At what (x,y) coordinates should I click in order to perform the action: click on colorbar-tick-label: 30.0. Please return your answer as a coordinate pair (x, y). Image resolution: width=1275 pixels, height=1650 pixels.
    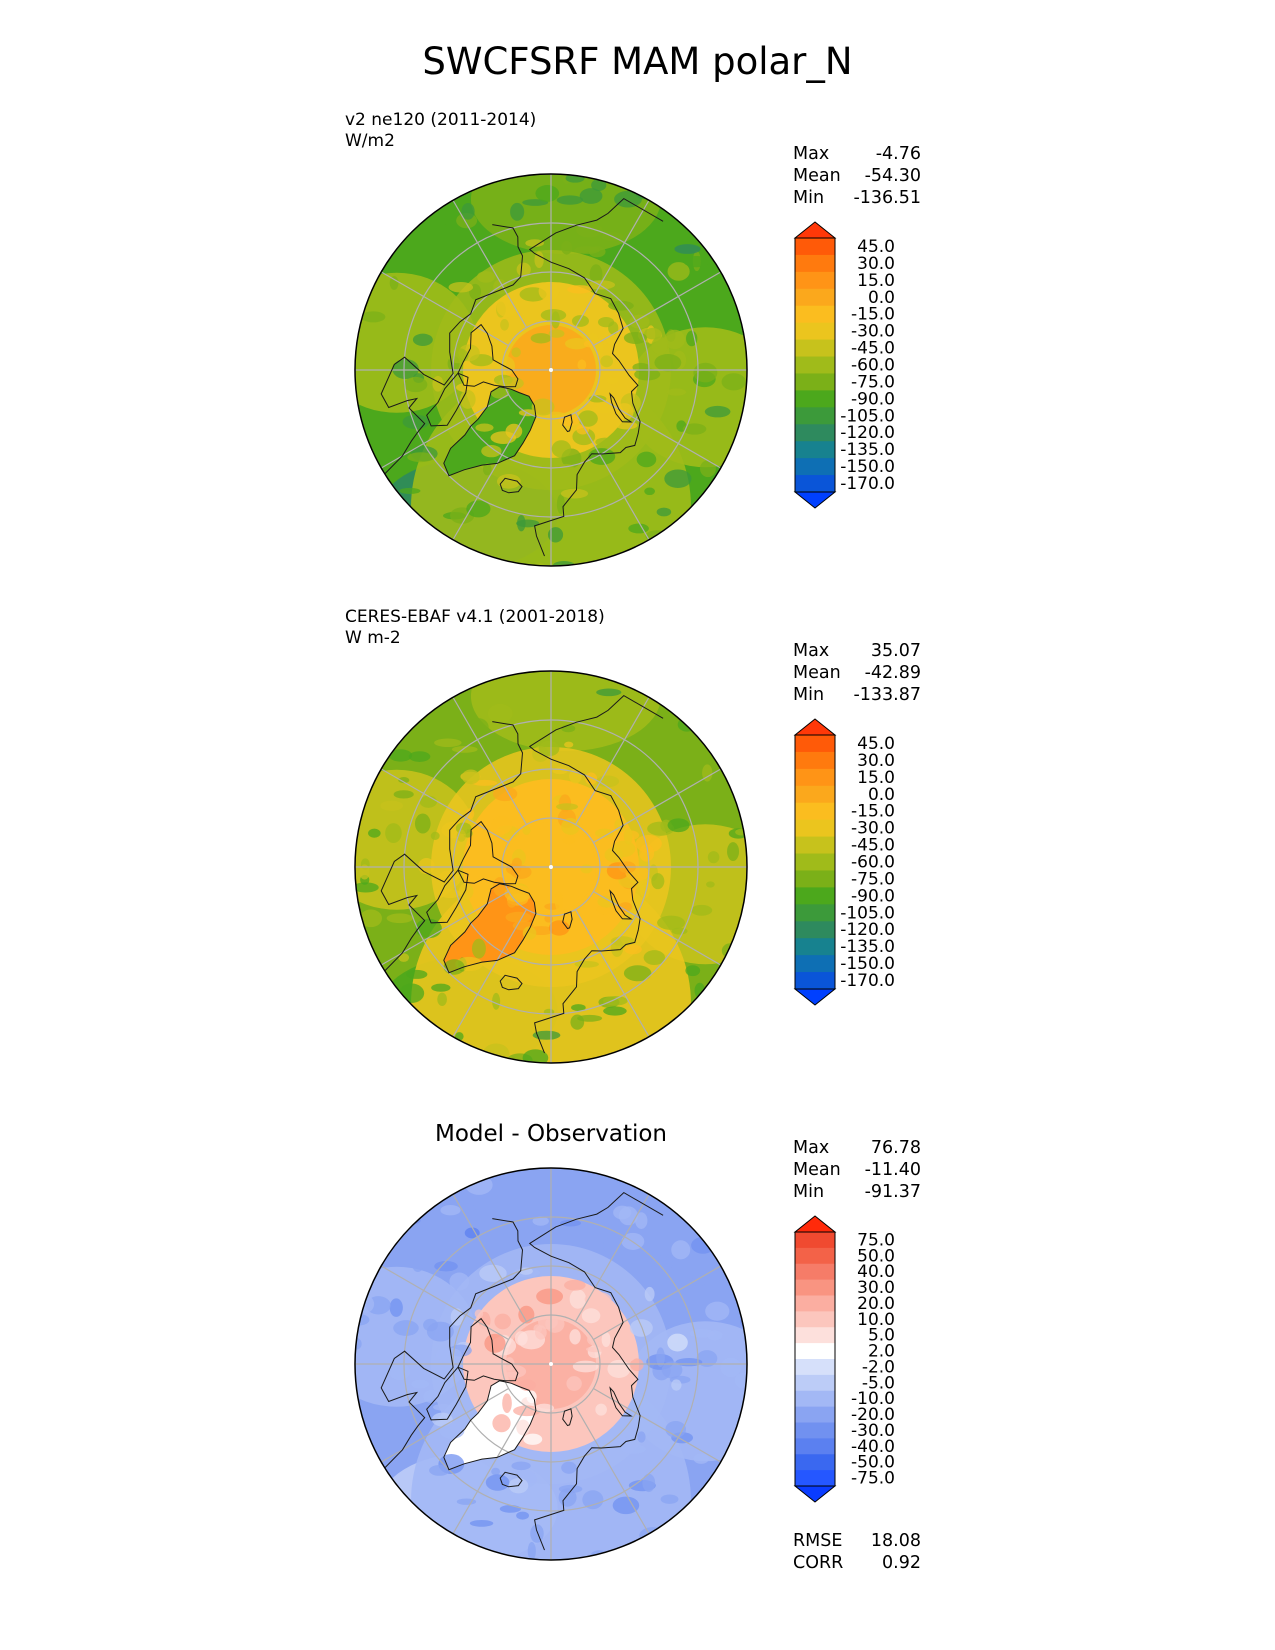
    Looking at the image, I should click on (876, 1288).